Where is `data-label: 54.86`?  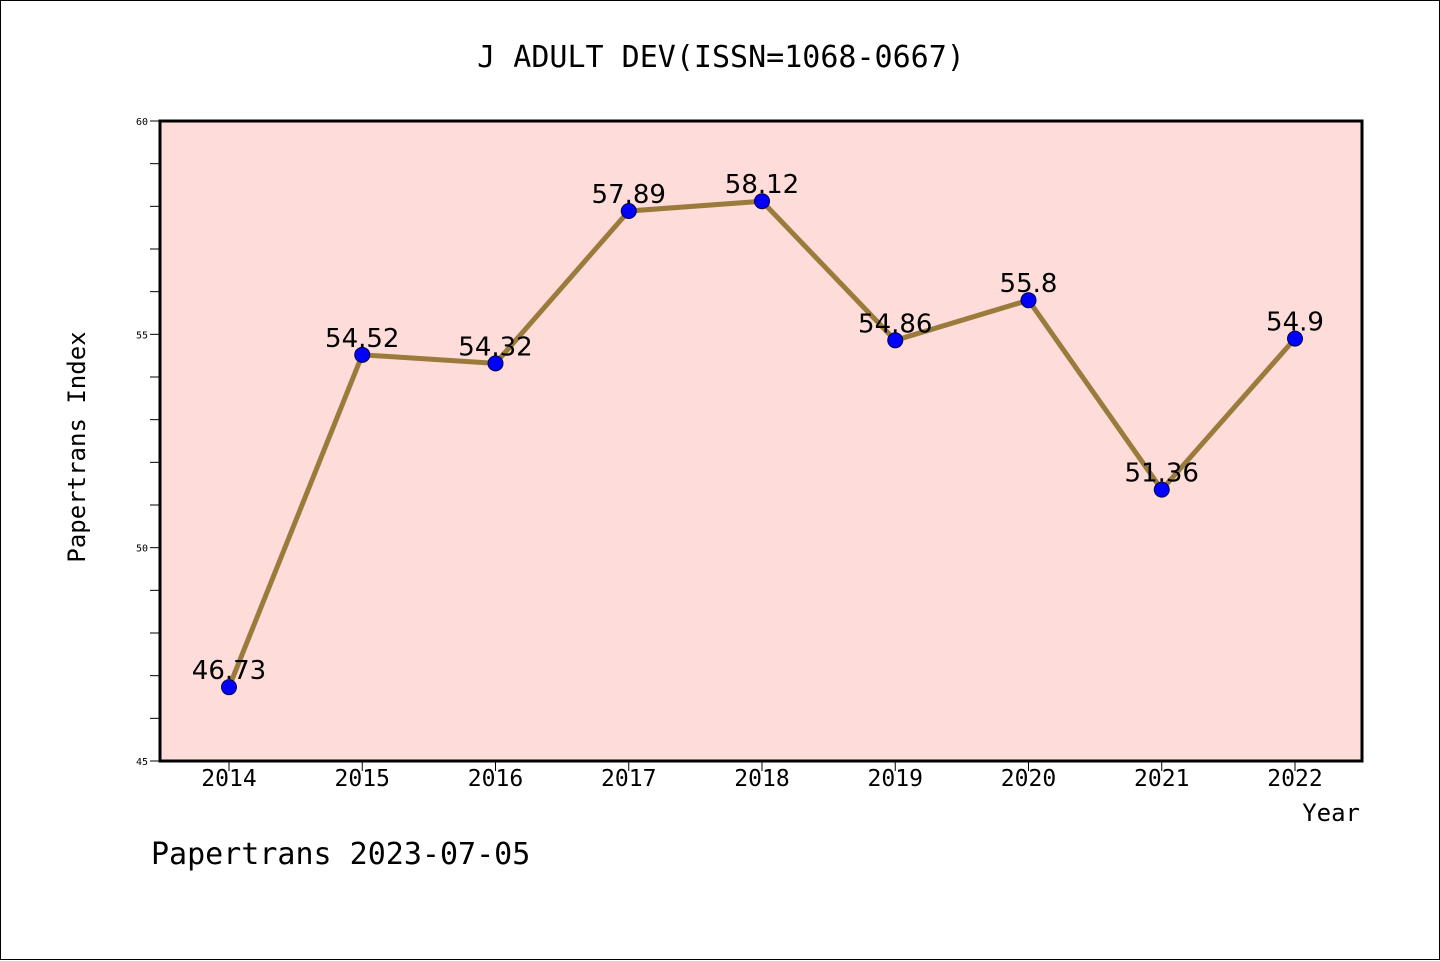
data-label: 54.86 is located at coordinates (895, 324).